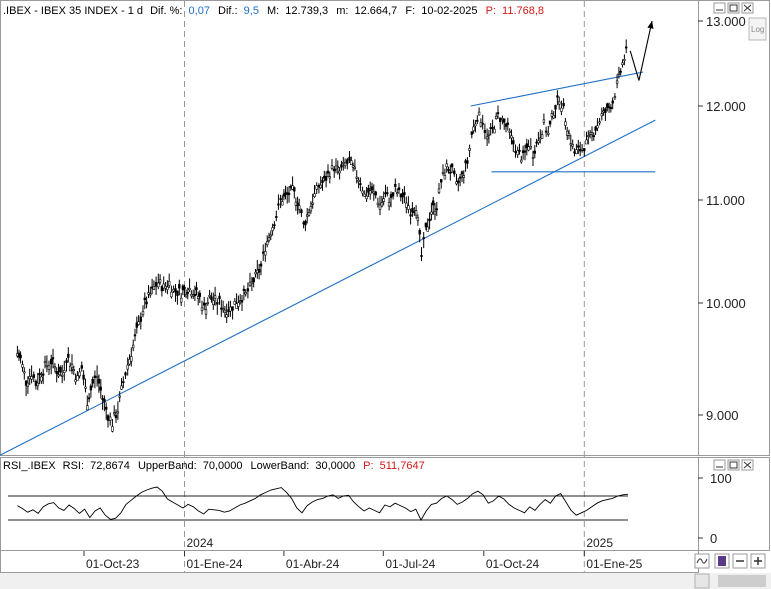 This screenshot has height=589, width=771. Describe the element at coordinates (228, 11) in the screenshot. I see `header-dif-label: Dif.:` at that location.